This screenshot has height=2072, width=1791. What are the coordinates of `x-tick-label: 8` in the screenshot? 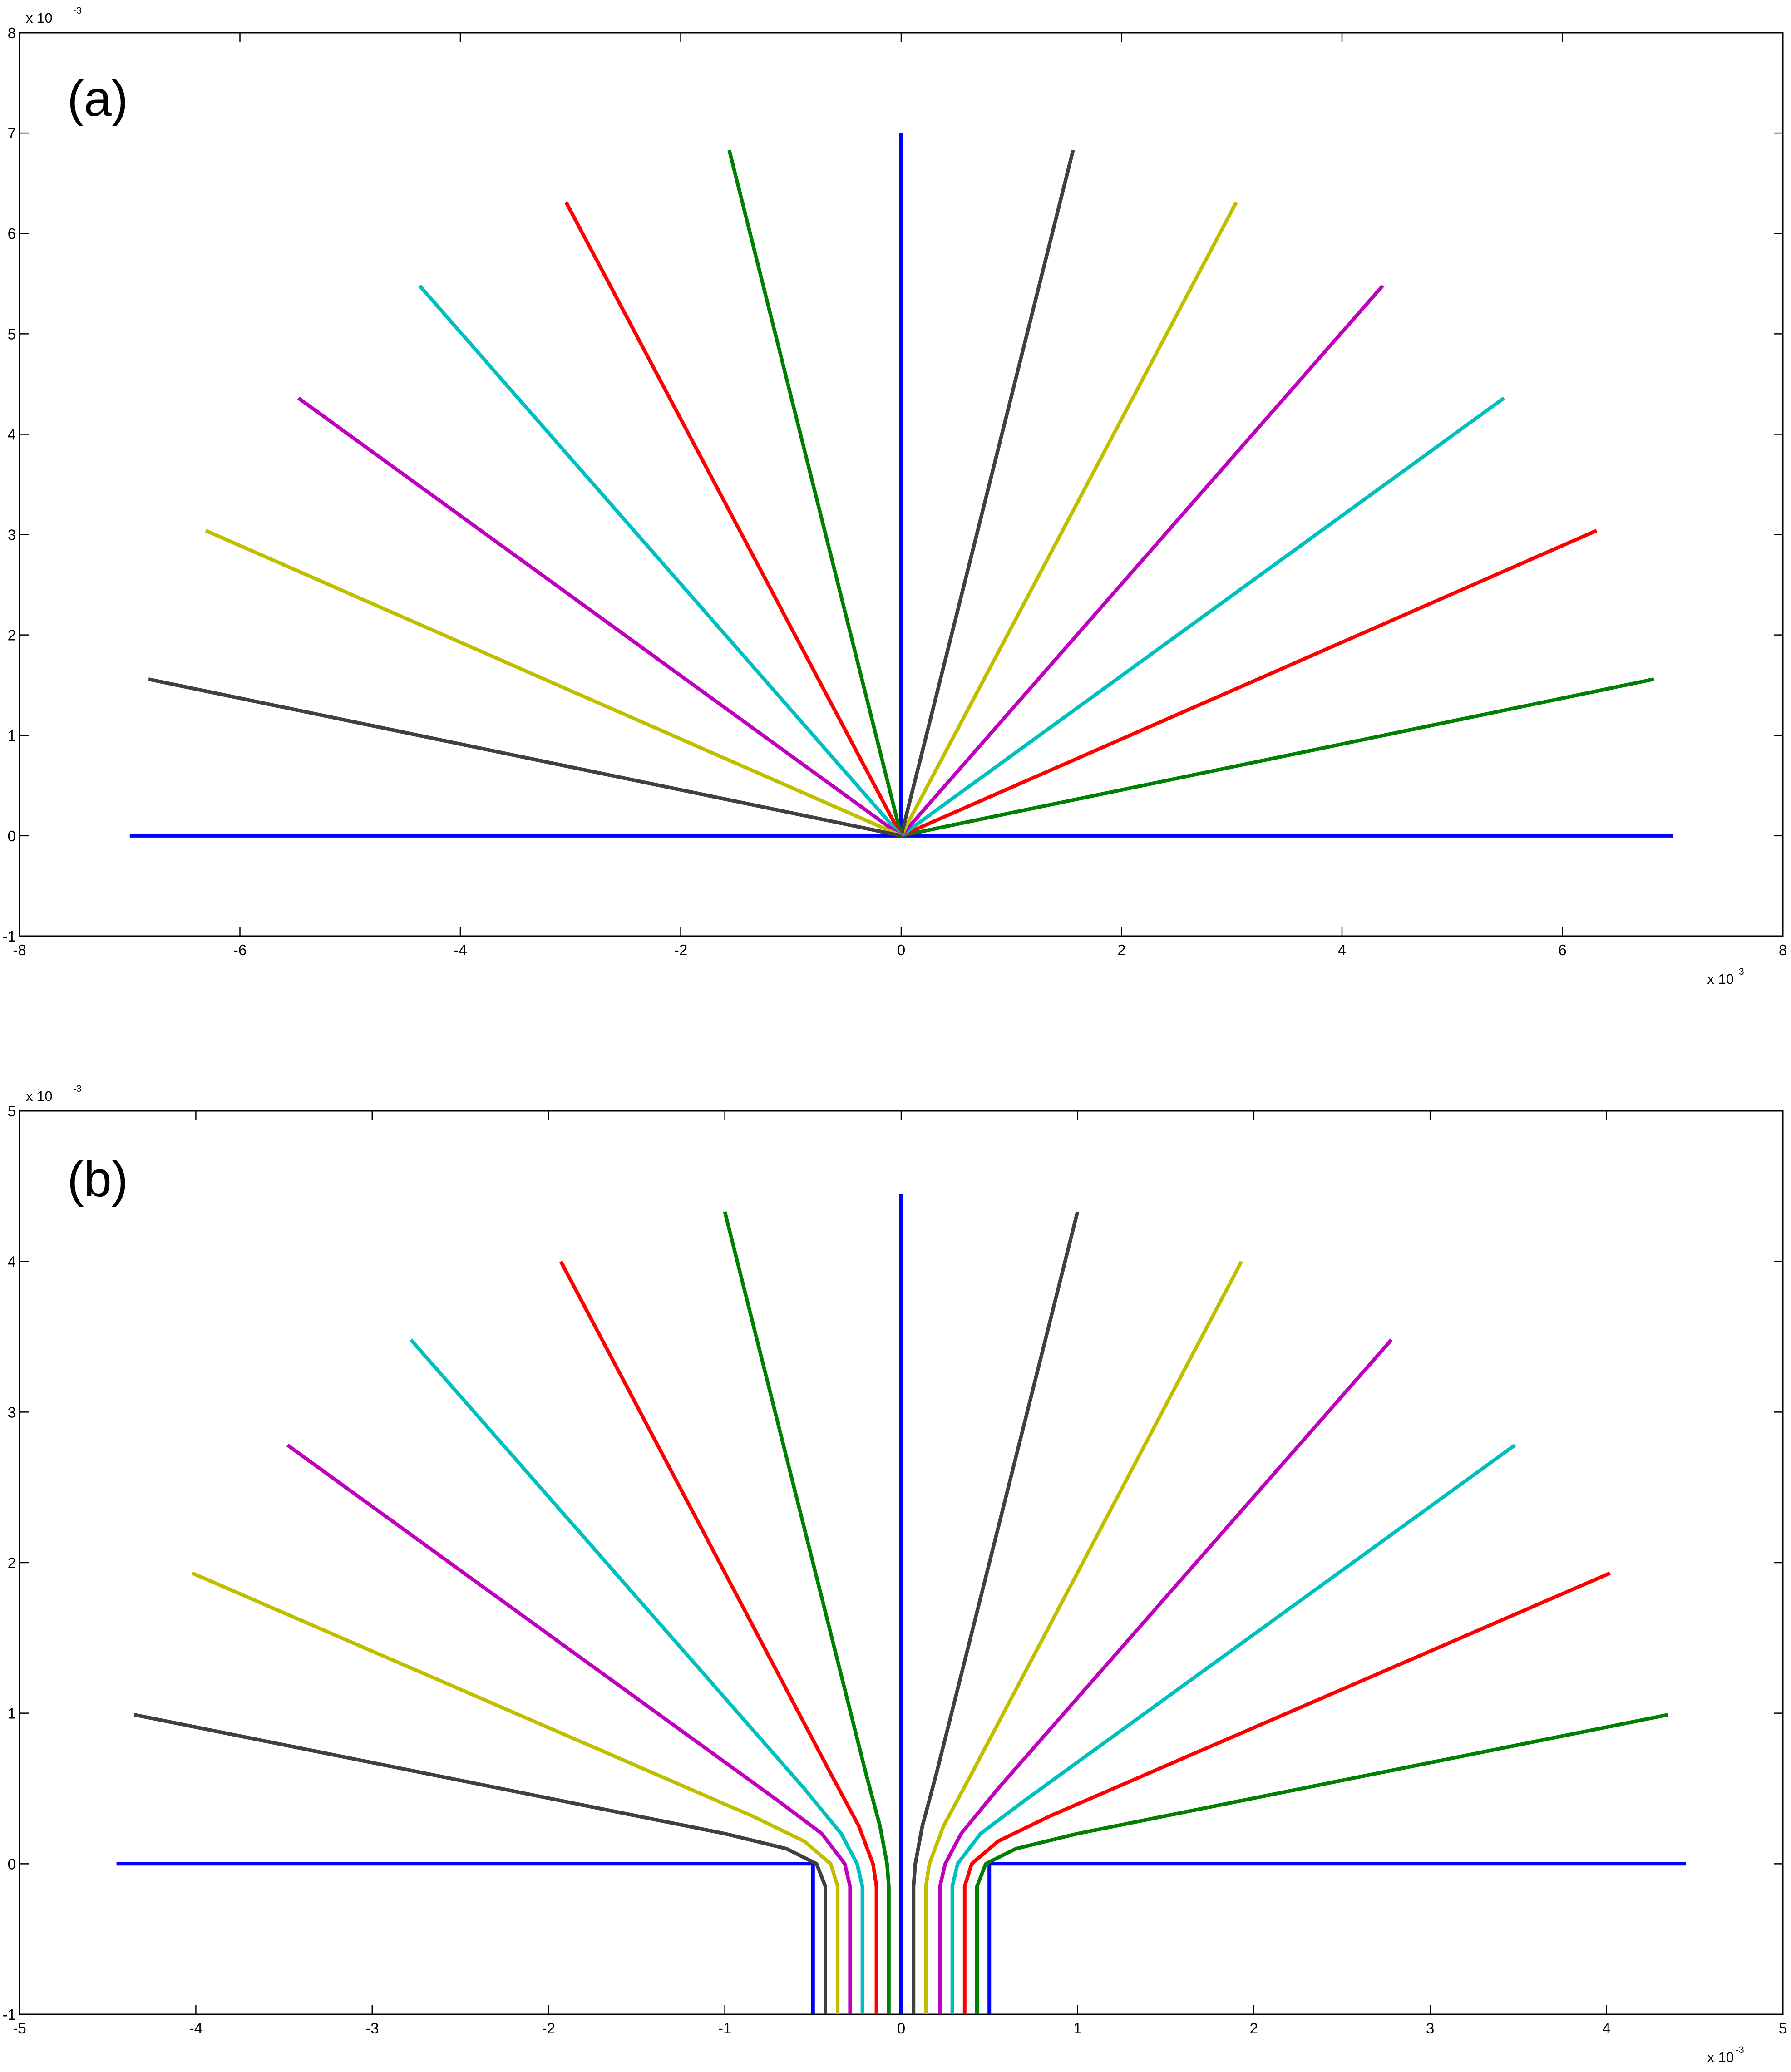 It's located at (1783, 950).